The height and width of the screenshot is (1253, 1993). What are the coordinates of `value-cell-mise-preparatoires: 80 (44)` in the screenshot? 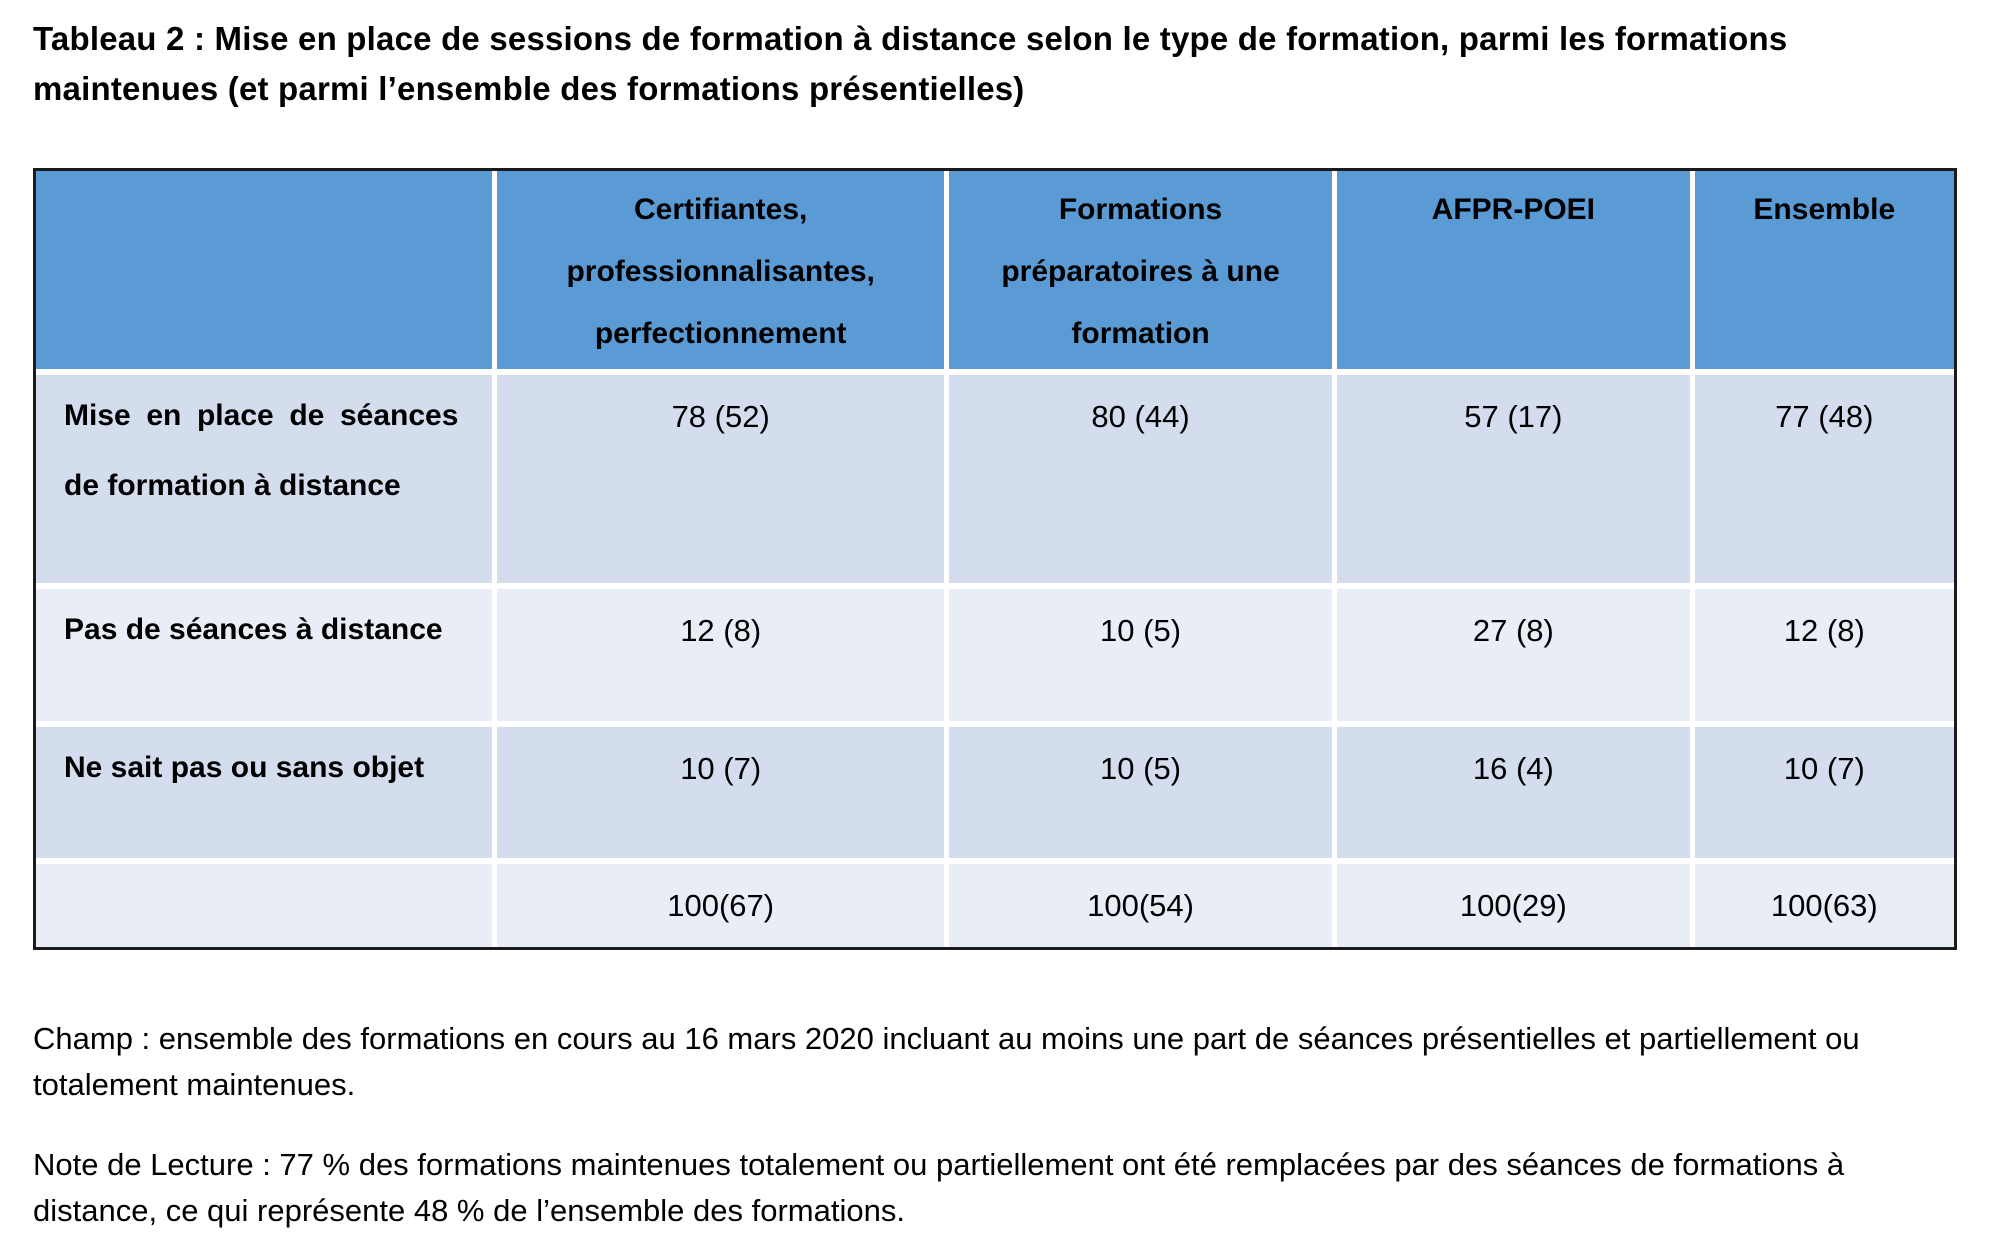 It's located at (1140, 479).